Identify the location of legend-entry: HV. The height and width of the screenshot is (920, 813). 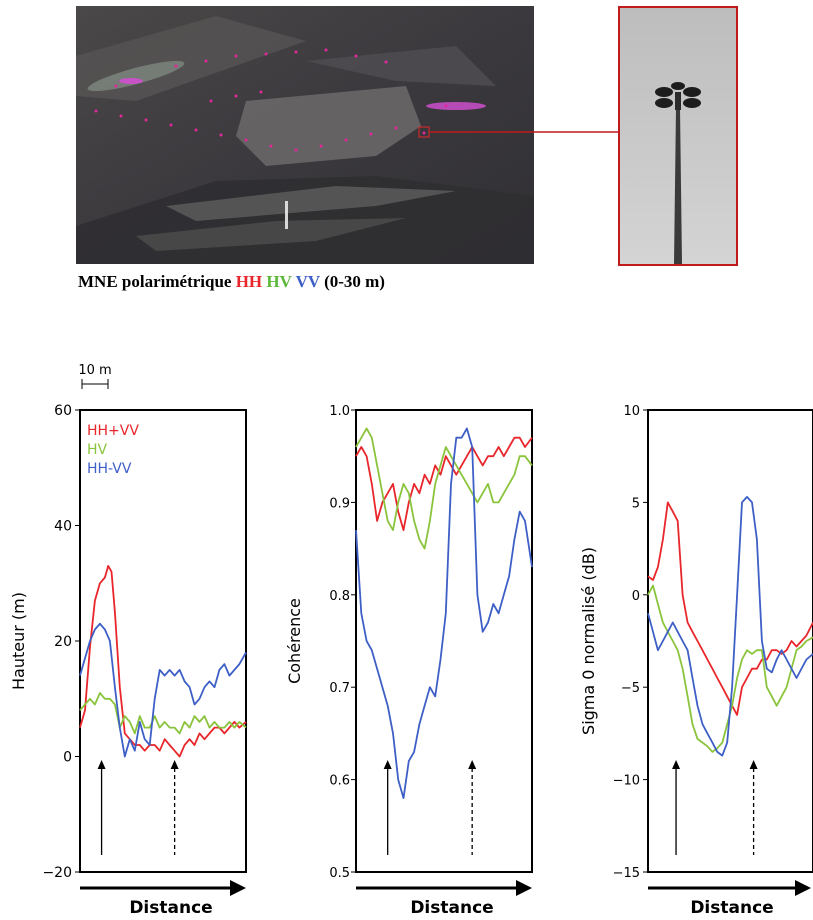
(97, 450).